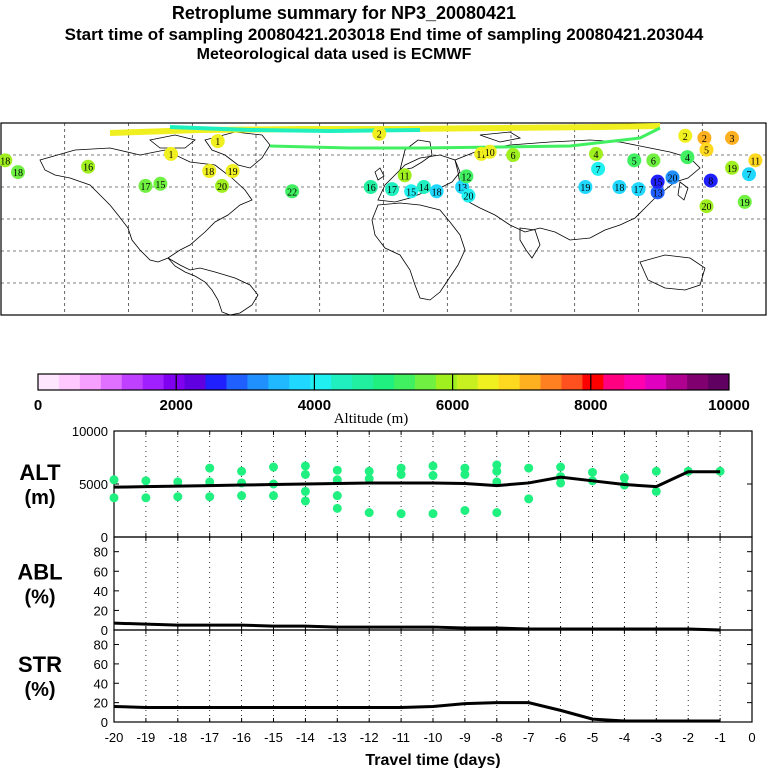 Image resolution: width=768 pixels, height=768 pixels. What do you see at coordinates (177, 737) in the screenshot?
I see `x-tick-label: -18` at bounding box center [177, 737].